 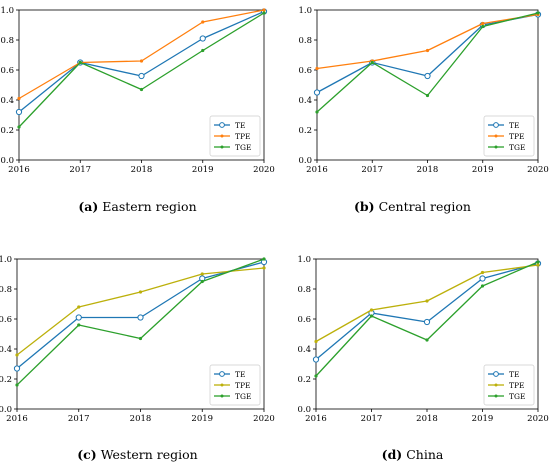 What do you see at coordinates (392, 454) in the screenshot?
I see `caption-d-letter: (d)` at bounding box center [392, 454].